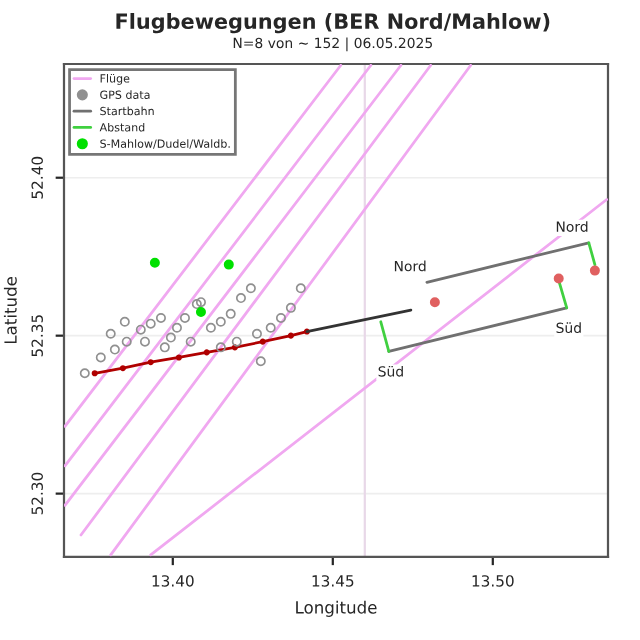 The image size is (640, 640). Describe the element at coordinates (333, 23) in the screenshot. I see `chart-title: Flugbewegungen (BER Nord/Mahlow)` at that location.